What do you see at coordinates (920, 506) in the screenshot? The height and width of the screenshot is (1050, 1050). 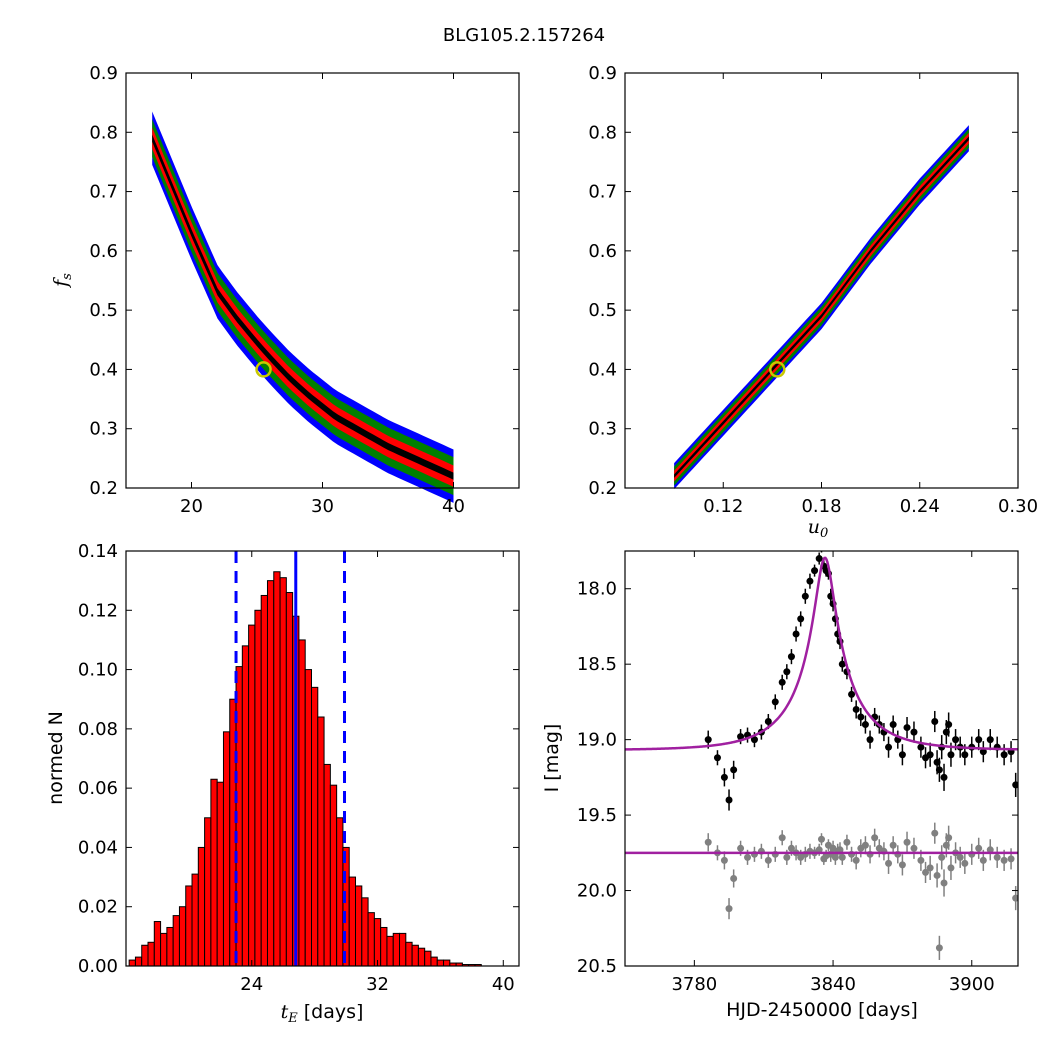 I see `fs-vs-u0-panel-xtick-label: 0.24` at bounding box center [920, 506].